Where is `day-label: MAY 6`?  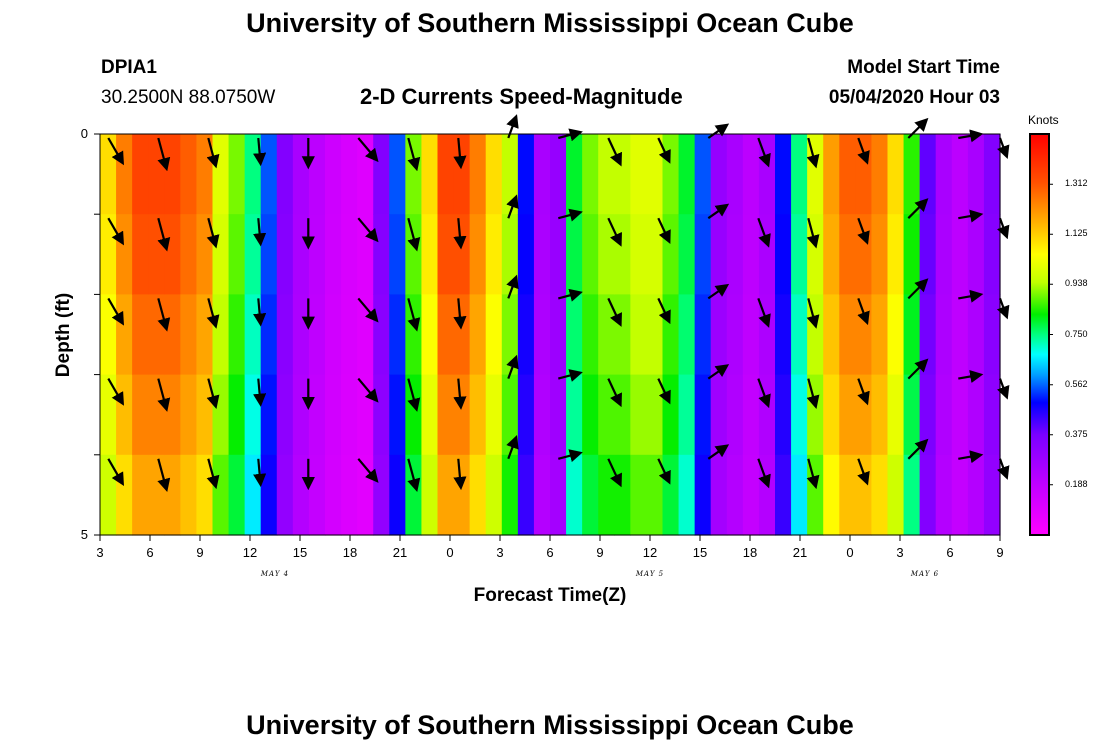
day-label: MAY 6 is located at coordinates (925, 574).